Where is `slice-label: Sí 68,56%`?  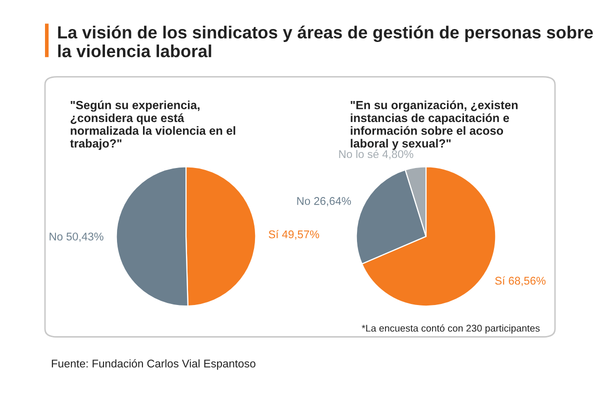 slice-label: Sí 68,56% is located at coordinates (520, 281).